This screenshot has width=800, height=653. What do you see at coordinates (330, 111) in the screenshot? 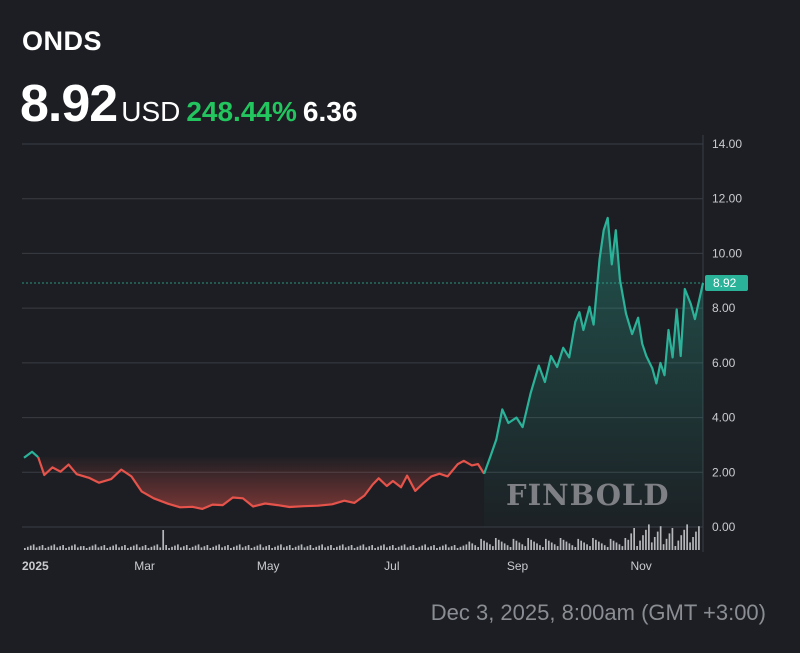
I see `absolute-change: 6.36` at bounding box center [330, 111].